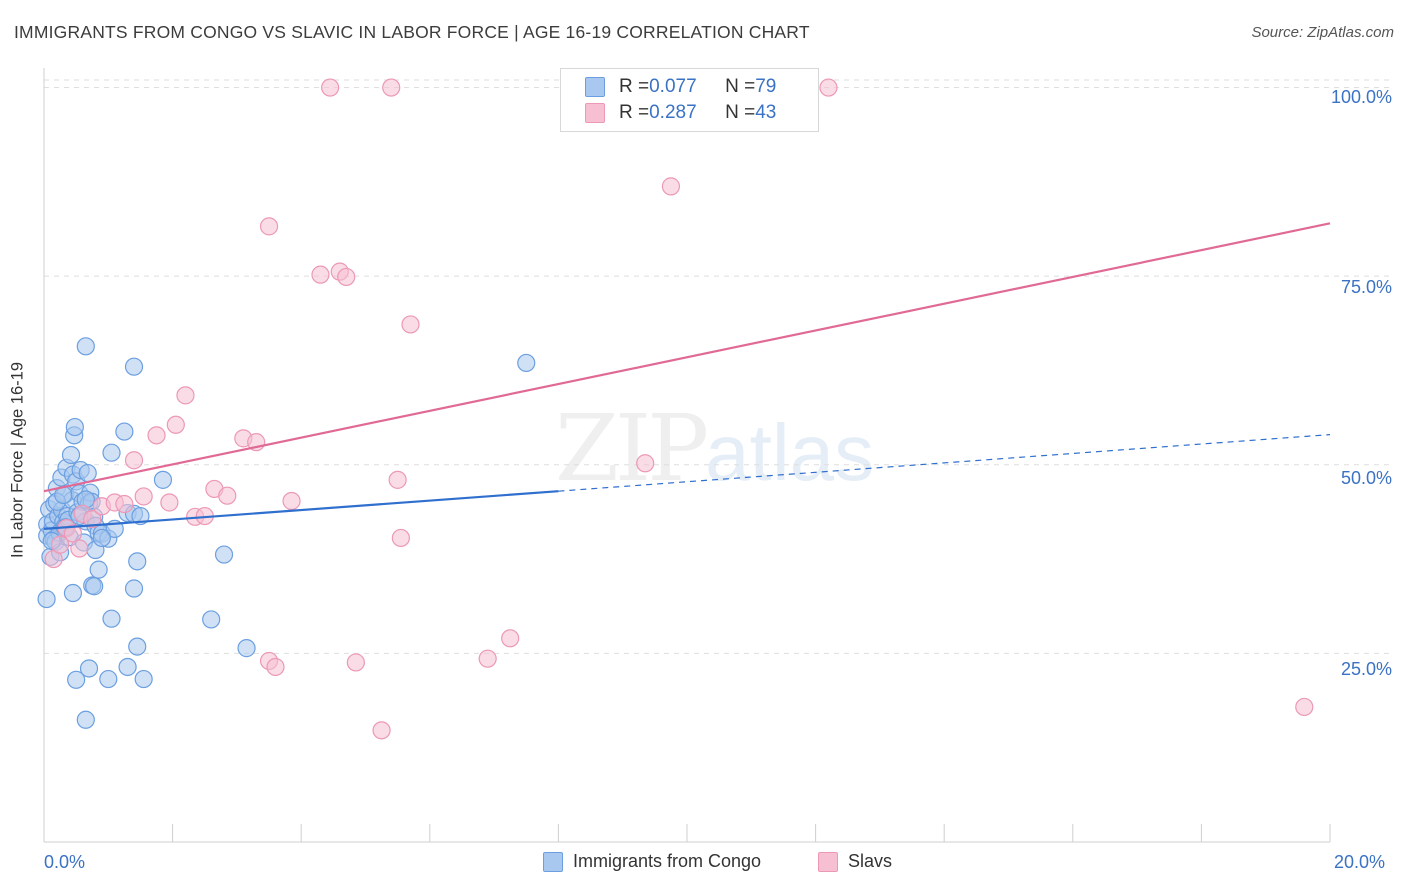 This screenshot has width=1406, height=892. Describe the element at coordinates (595, 113) in the screenshot. I see `legend-swatch-slavs` at that location.